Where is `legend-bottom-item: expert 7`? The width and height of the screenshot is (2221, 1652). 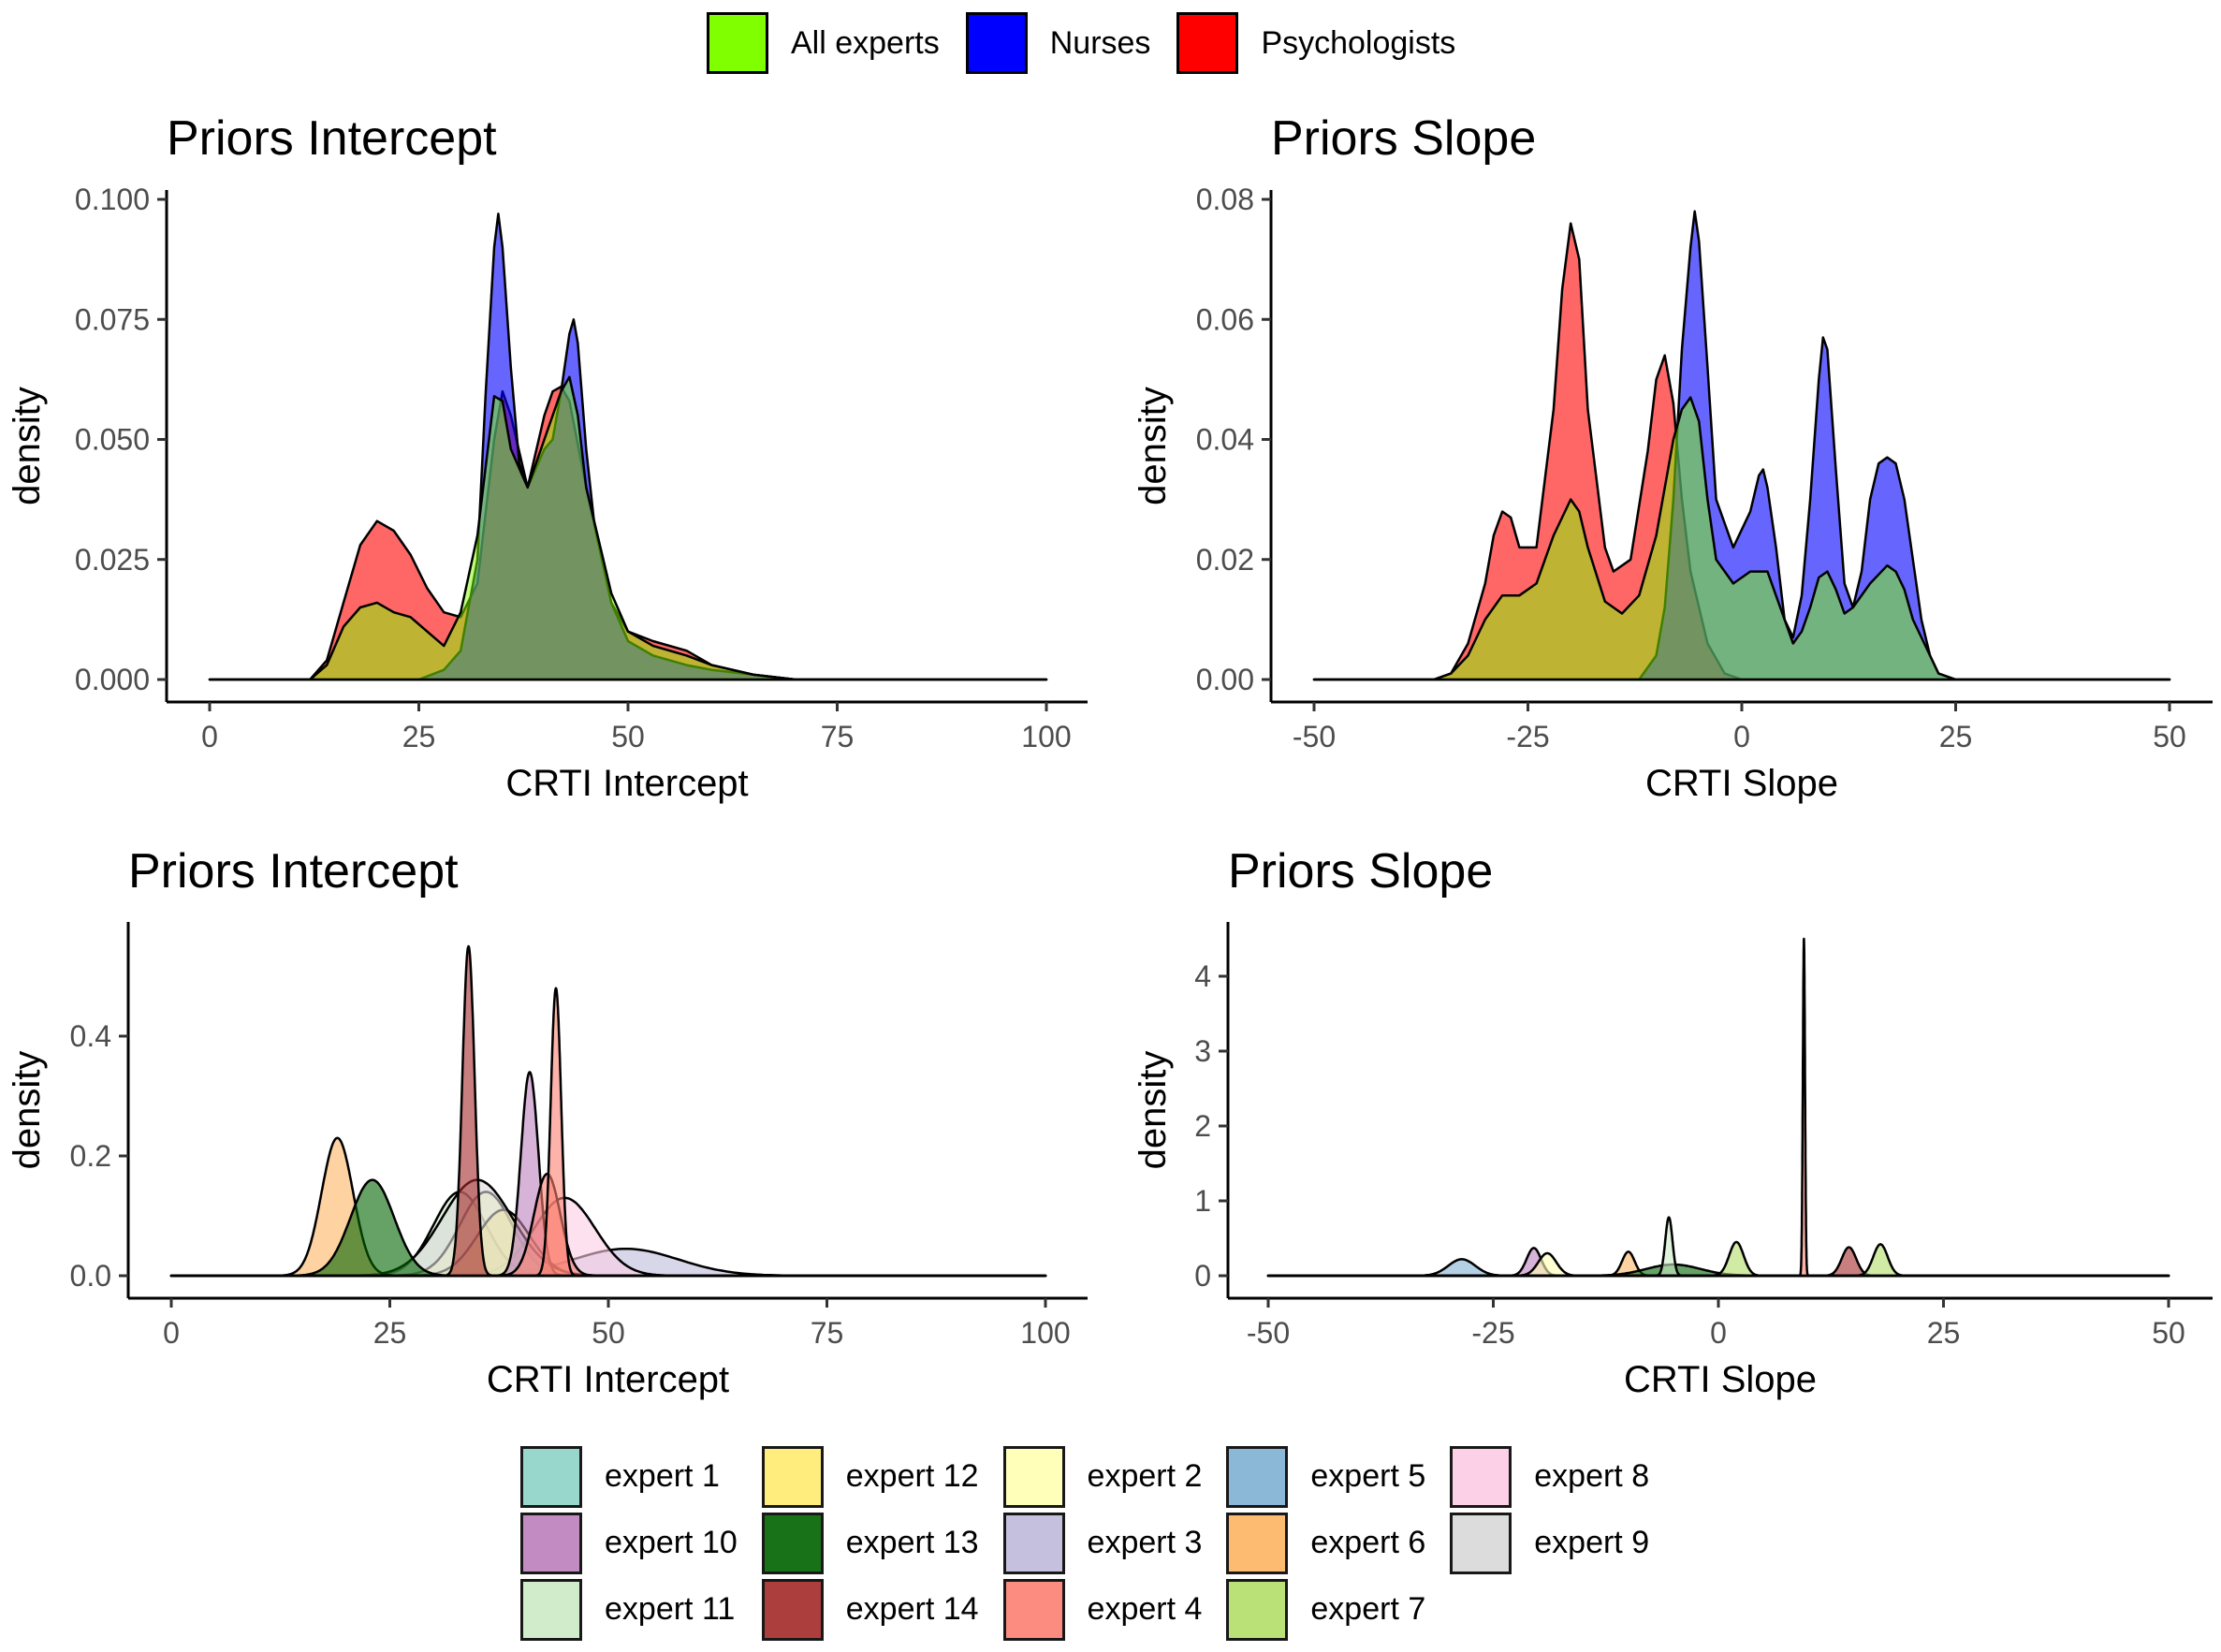
legend-bottom-item: expert 7 is located at coordinates (1325, 1609).